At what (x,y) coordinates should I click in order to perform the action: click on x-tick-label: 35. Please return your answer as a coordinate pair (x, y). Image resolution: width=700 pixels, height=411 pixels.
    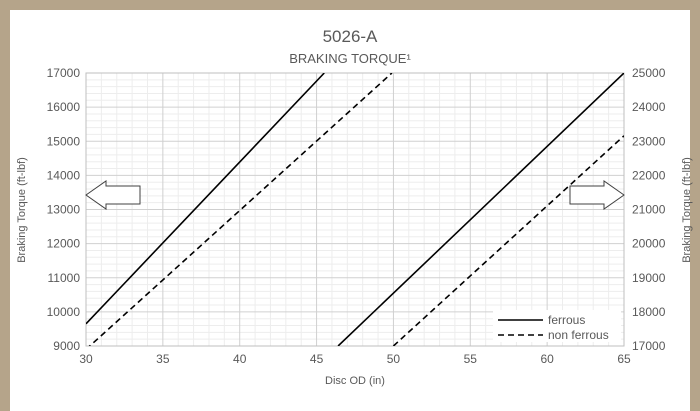
    Looking at the image, I should click on (163, 359).